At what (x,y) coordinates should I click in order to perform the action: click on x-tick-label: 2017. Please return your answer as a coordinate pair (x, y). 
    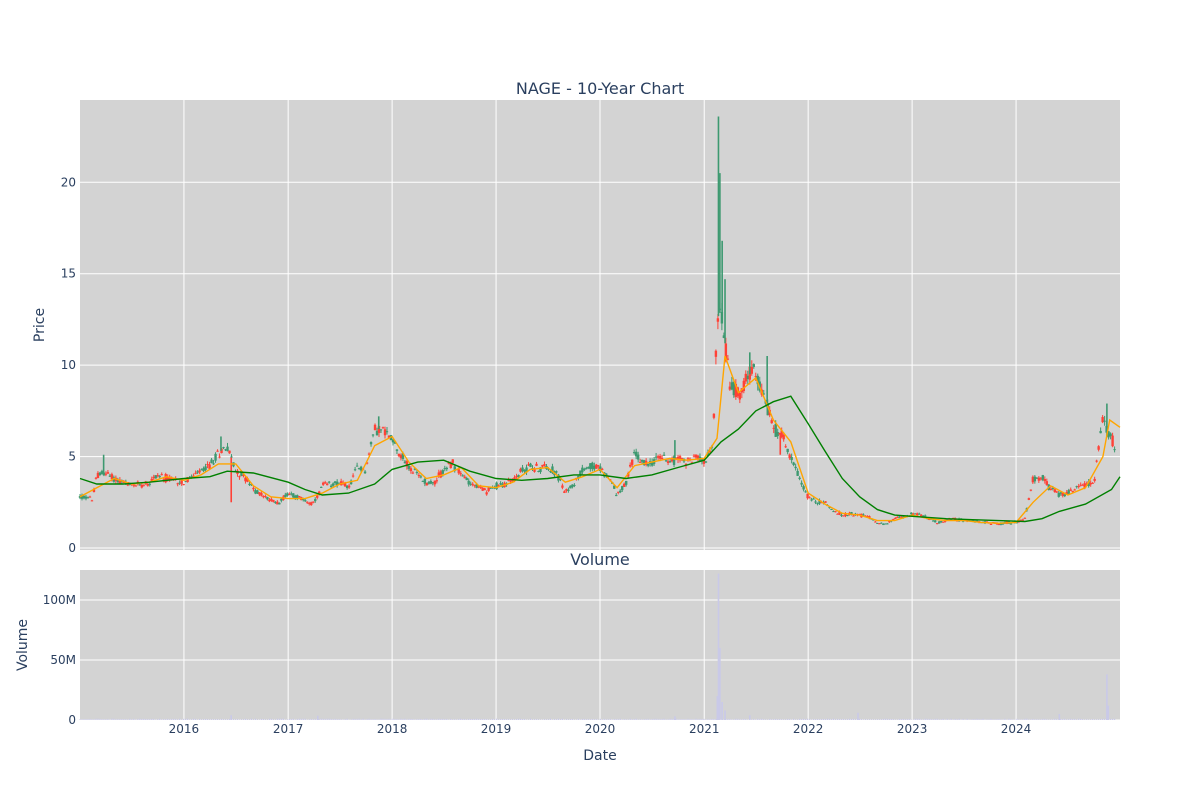
    Looking at the image, I should click on (288, 729).